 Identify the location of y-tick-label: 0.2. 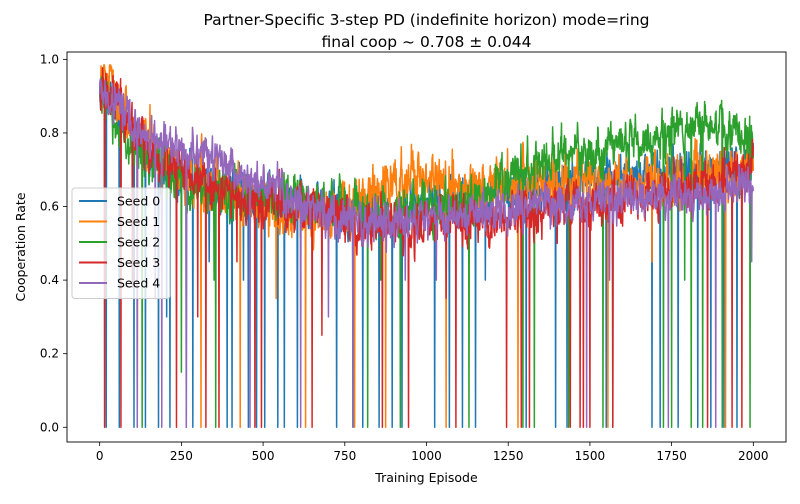
(49, 354).